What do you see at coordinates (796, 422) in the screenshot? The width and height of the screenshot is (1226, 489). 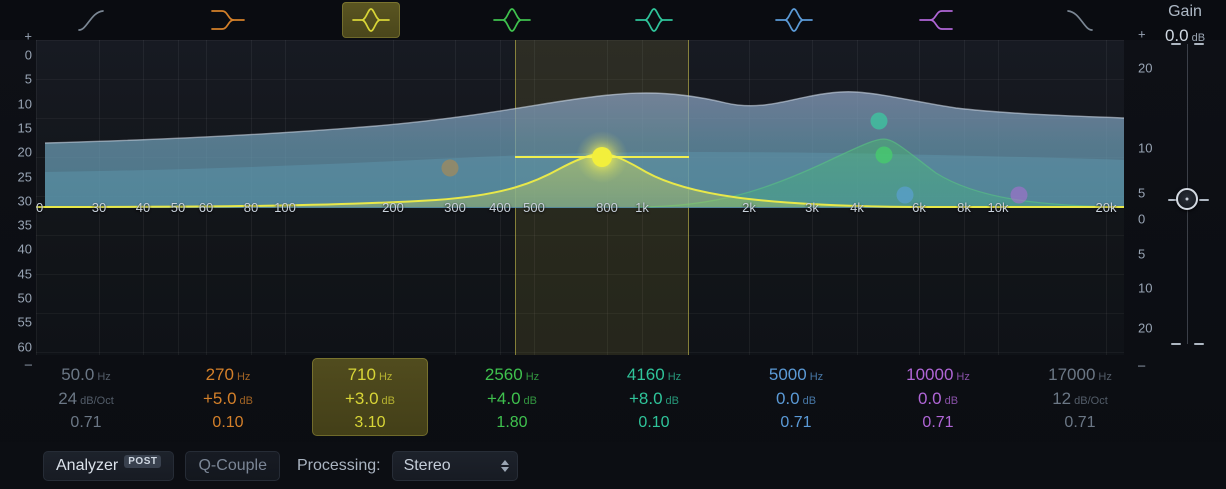 I see `band-6-q: 0.71` at bounding box center [796, 422].